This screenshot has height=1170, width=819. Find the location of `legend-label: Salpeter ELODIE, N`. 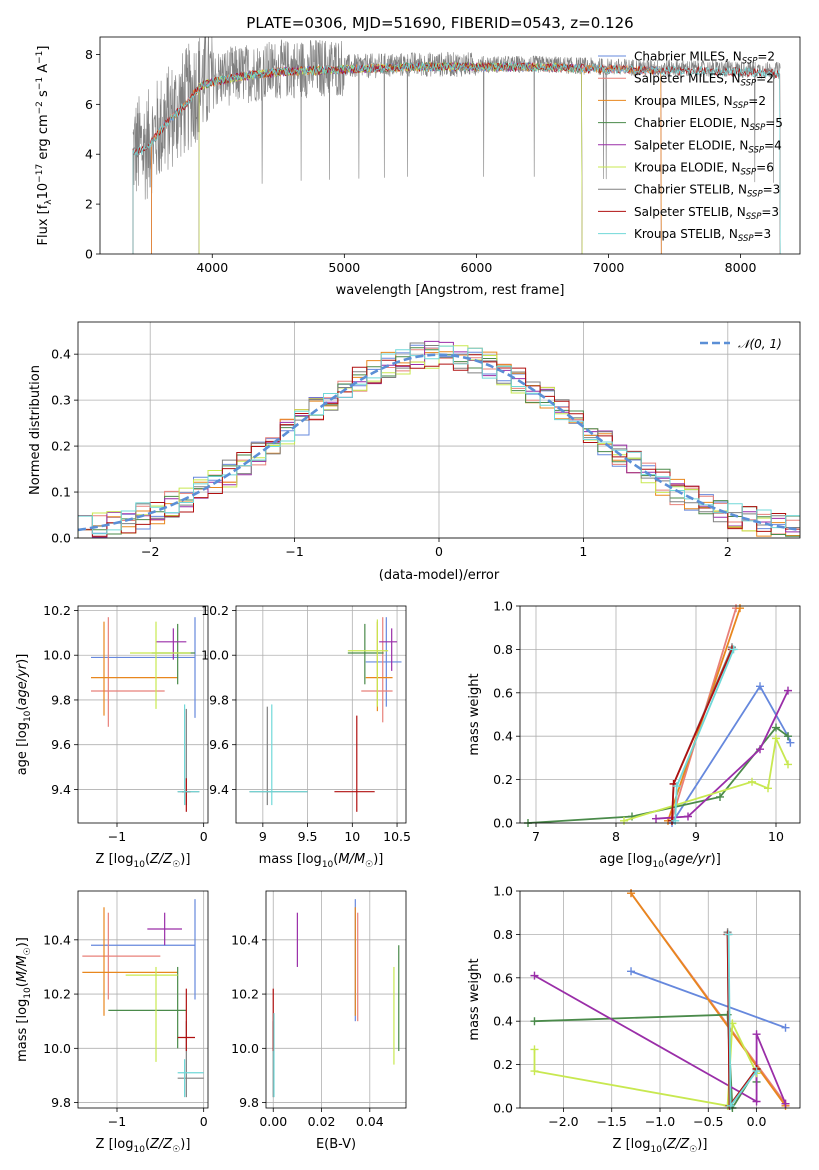

legend-label: Salpeter ELODIE, N is located at coordinates (691, 145).